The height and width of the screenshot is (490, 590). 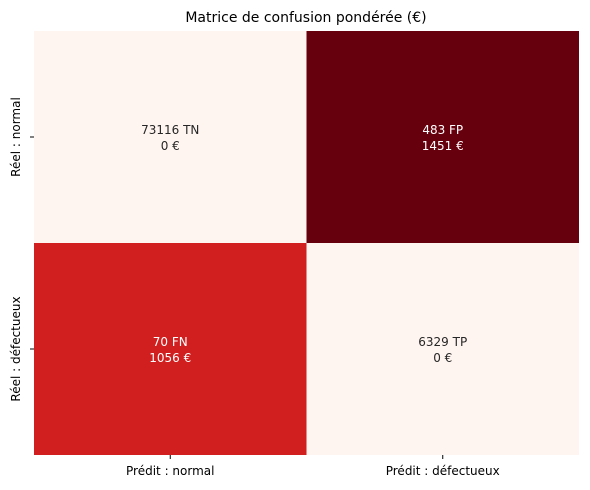 What do you see at coordinates (442, 130) in the screenshot?
I see `cell-count-label: 483 FP` at bounding box center [442, 130].